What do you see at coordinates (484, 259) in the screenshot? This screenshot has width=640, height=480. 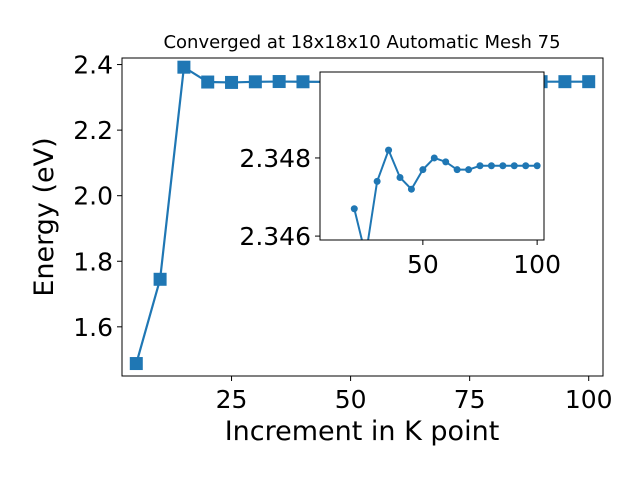 I see `inset-x-ticks: 50 100` at bounding box center [484, 259].